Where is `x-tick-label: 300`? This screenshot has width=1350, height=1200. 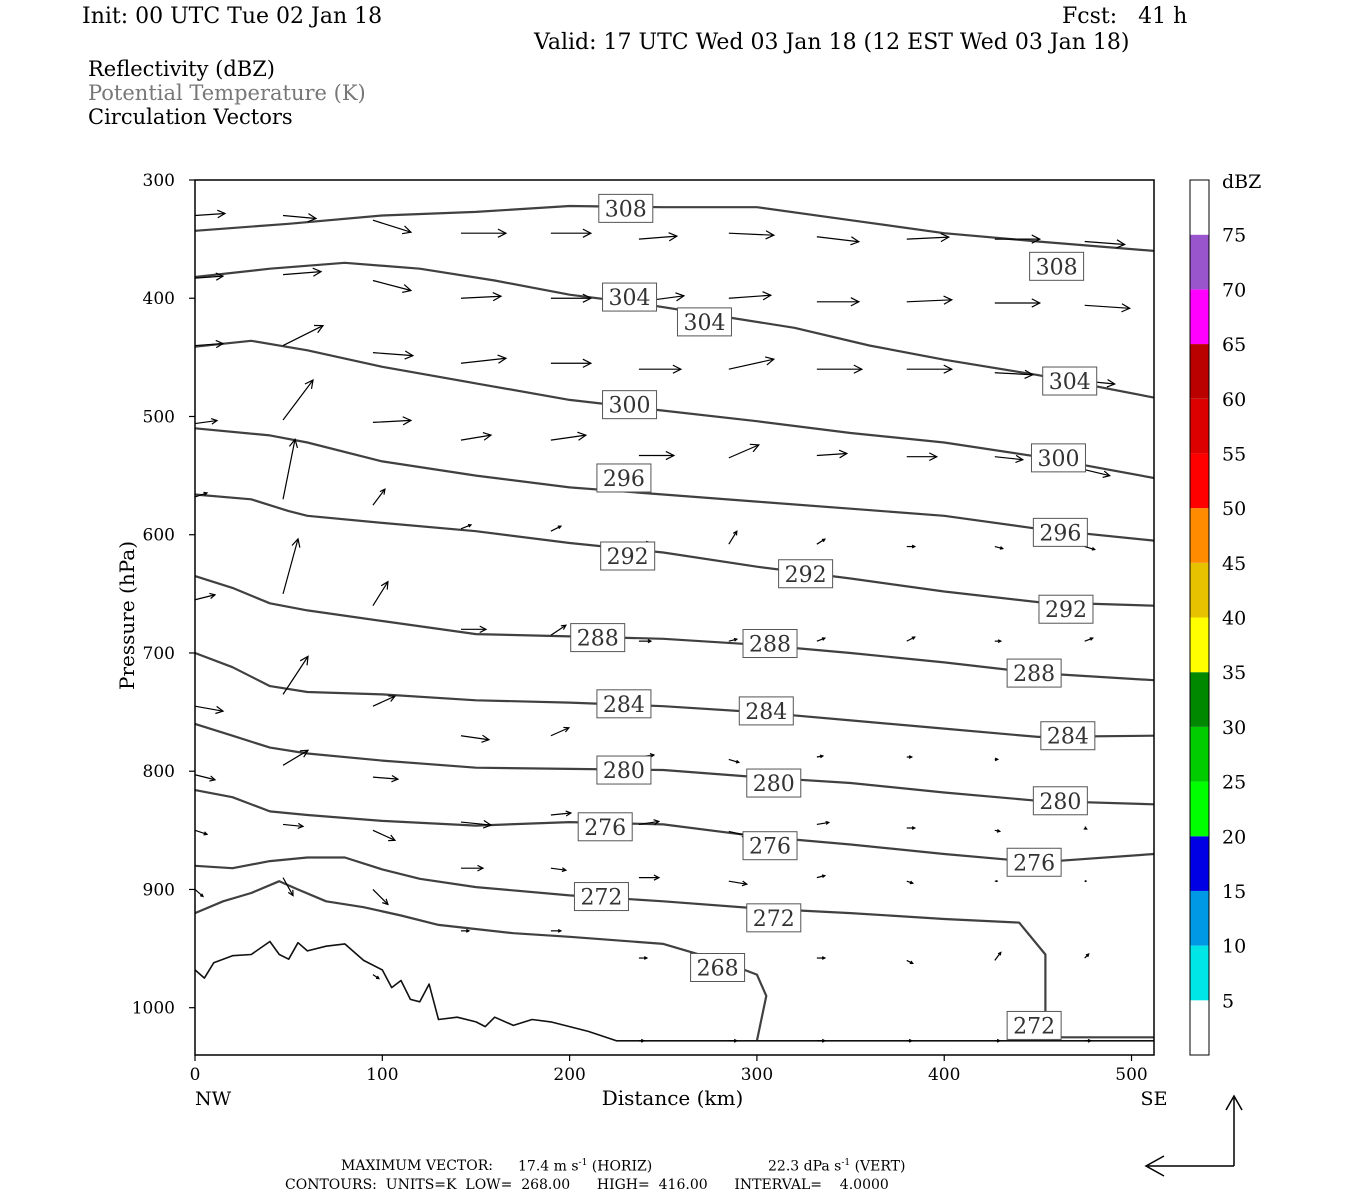 x-tick-label: 300 is located at coordinates (757, 1075).